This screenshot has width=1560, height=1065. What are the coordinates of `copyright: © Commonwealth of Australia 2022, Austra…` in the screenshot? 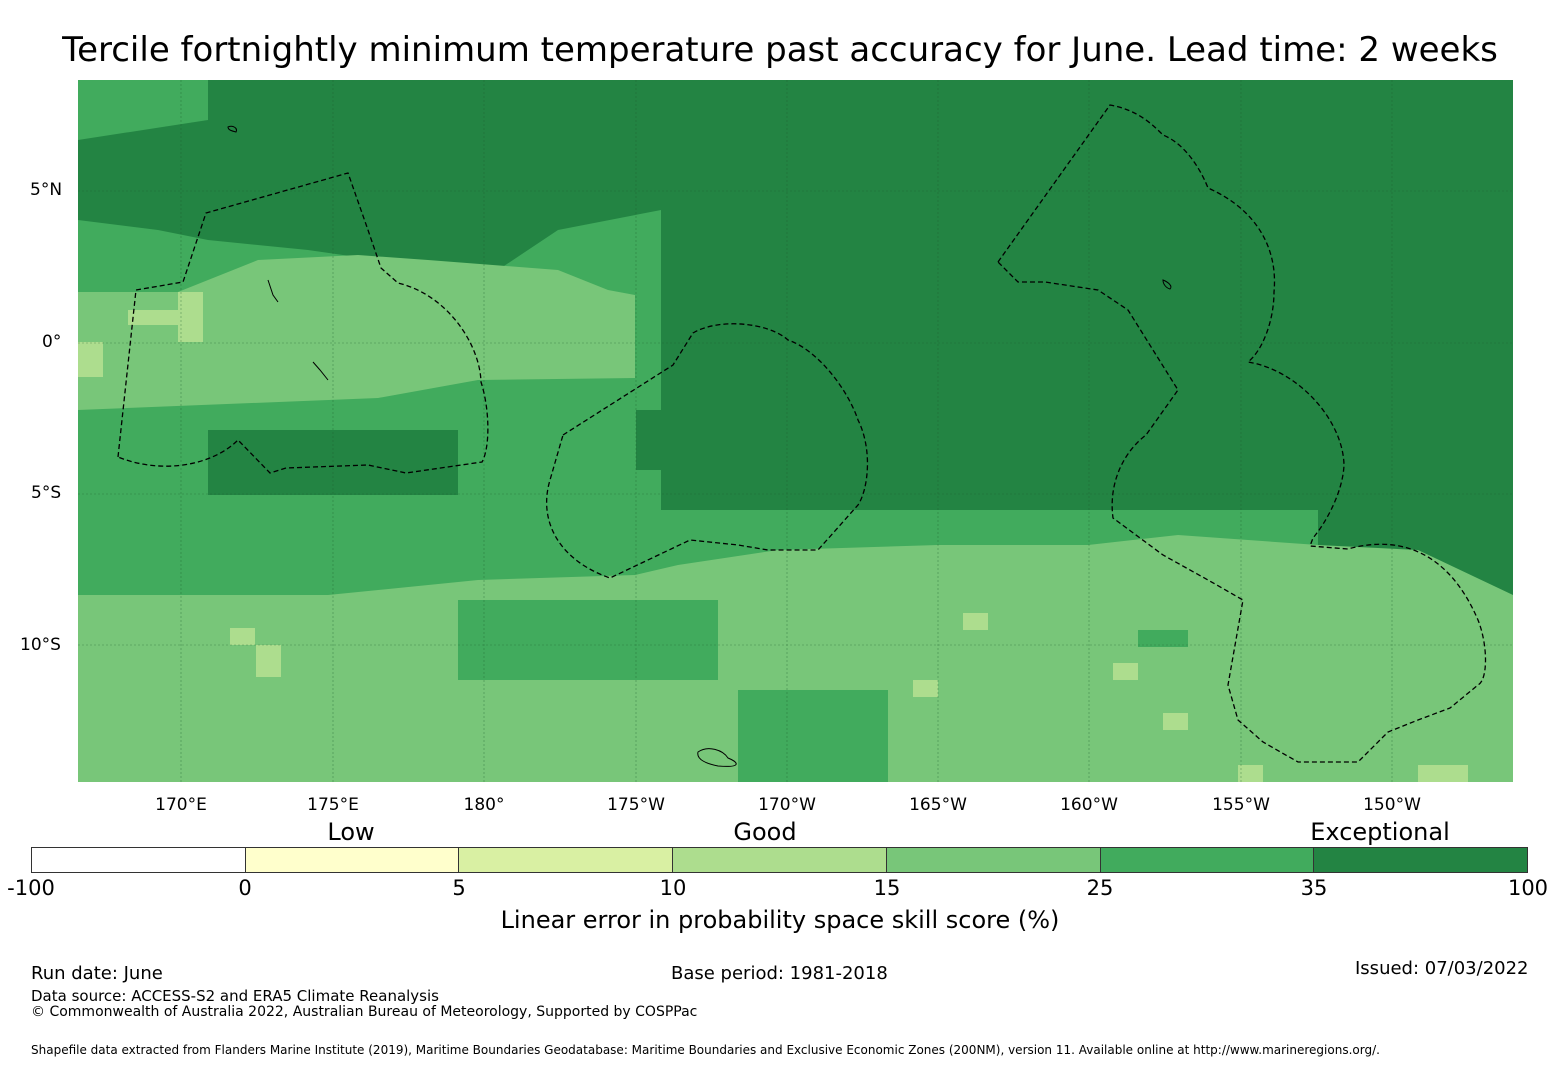 It's located at (364, 1012).